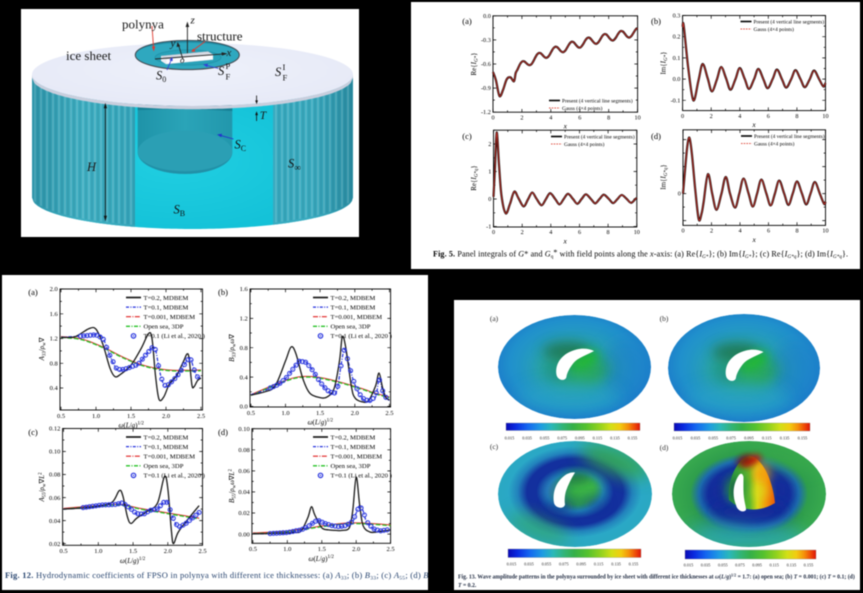 The width and height of the screenshot is (863, 593). Describe the element at coordinates (166, 307) in the screenshot. I see `svg-text: T=0.1, MDBEM` at that location.